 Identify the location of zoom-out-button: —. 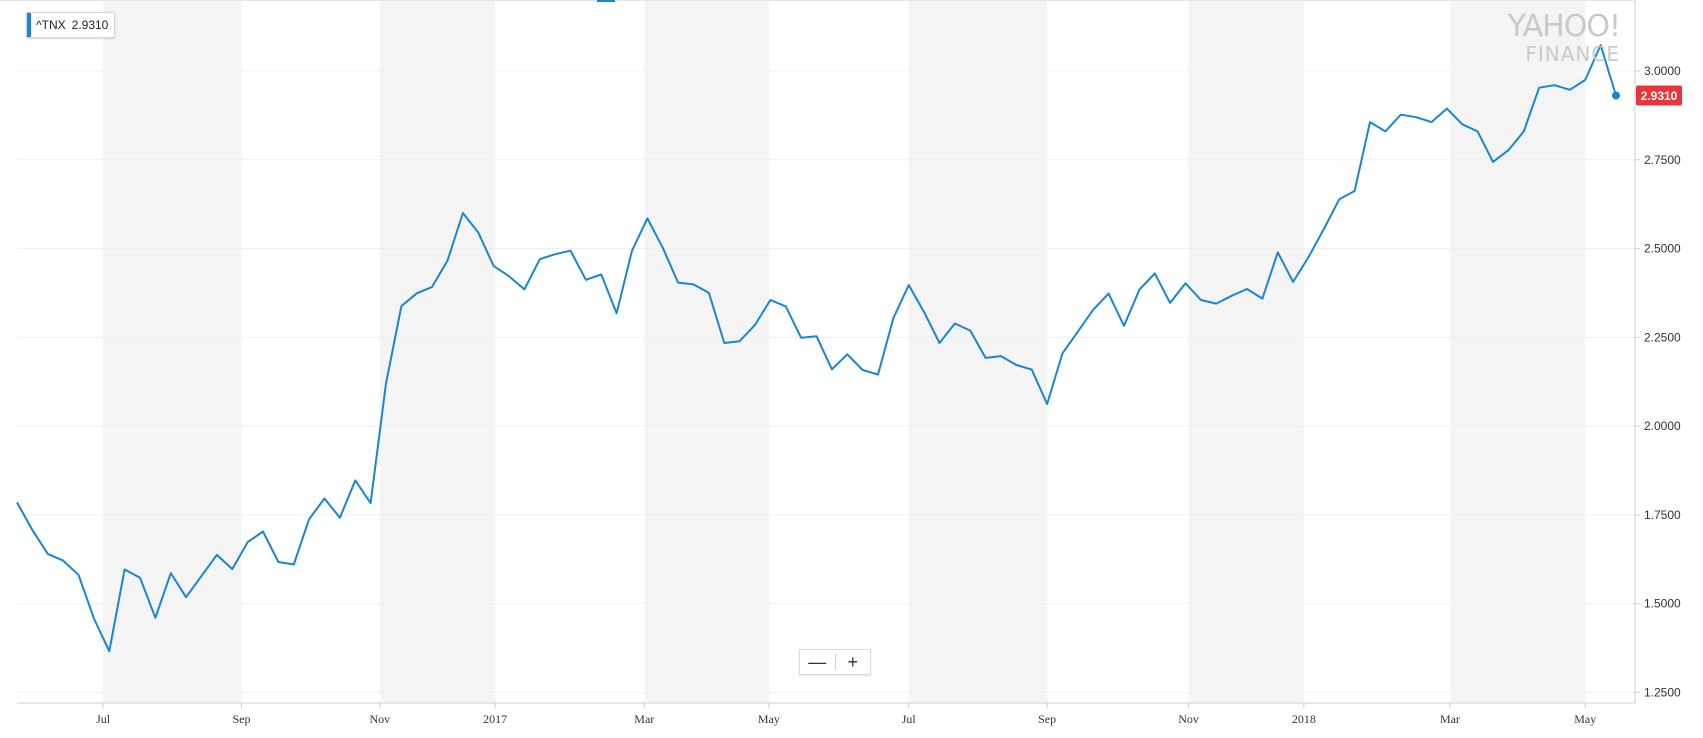
(817, 661).